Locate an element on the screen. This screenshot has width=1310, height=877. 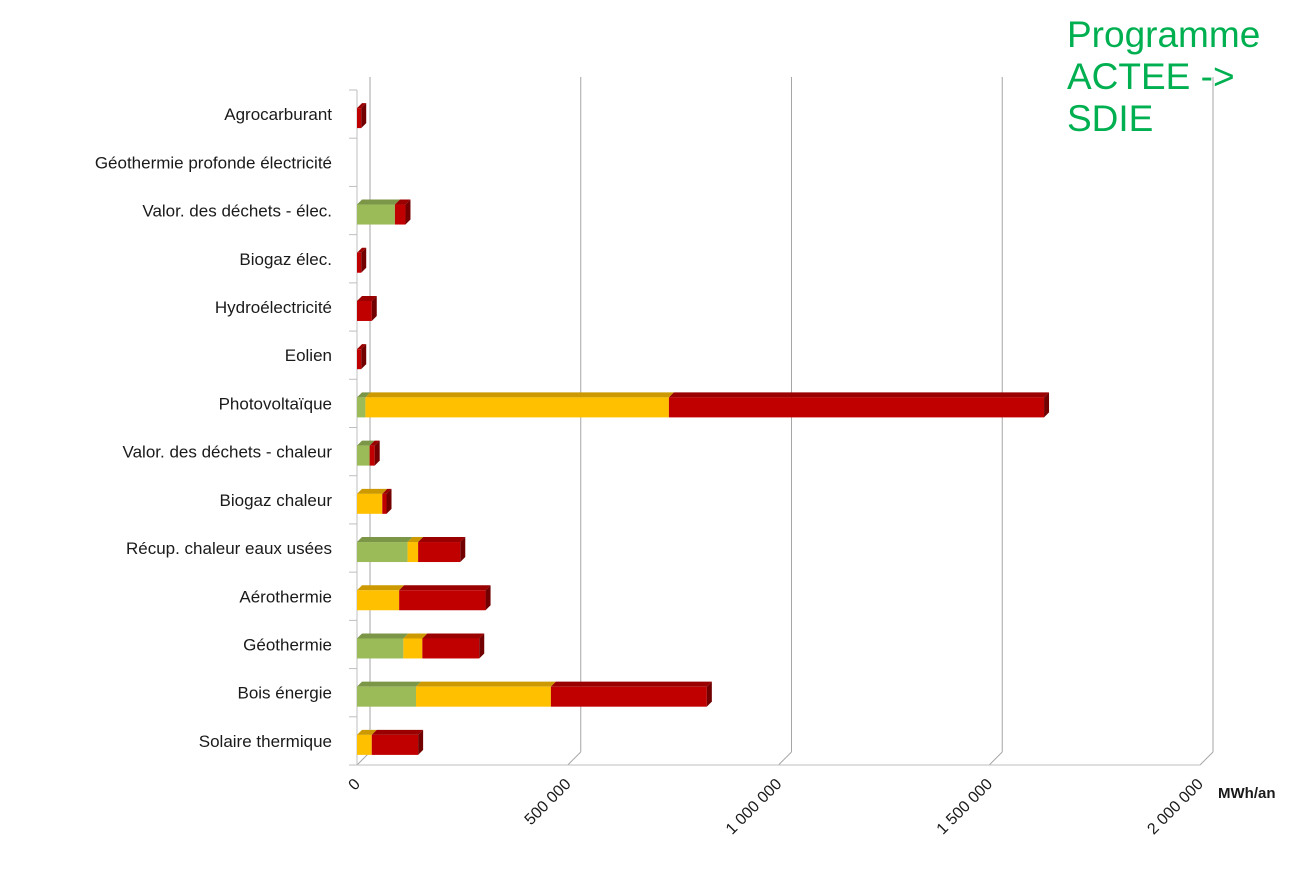
x-tick-label: 0 is located at coordinates (355, 785).